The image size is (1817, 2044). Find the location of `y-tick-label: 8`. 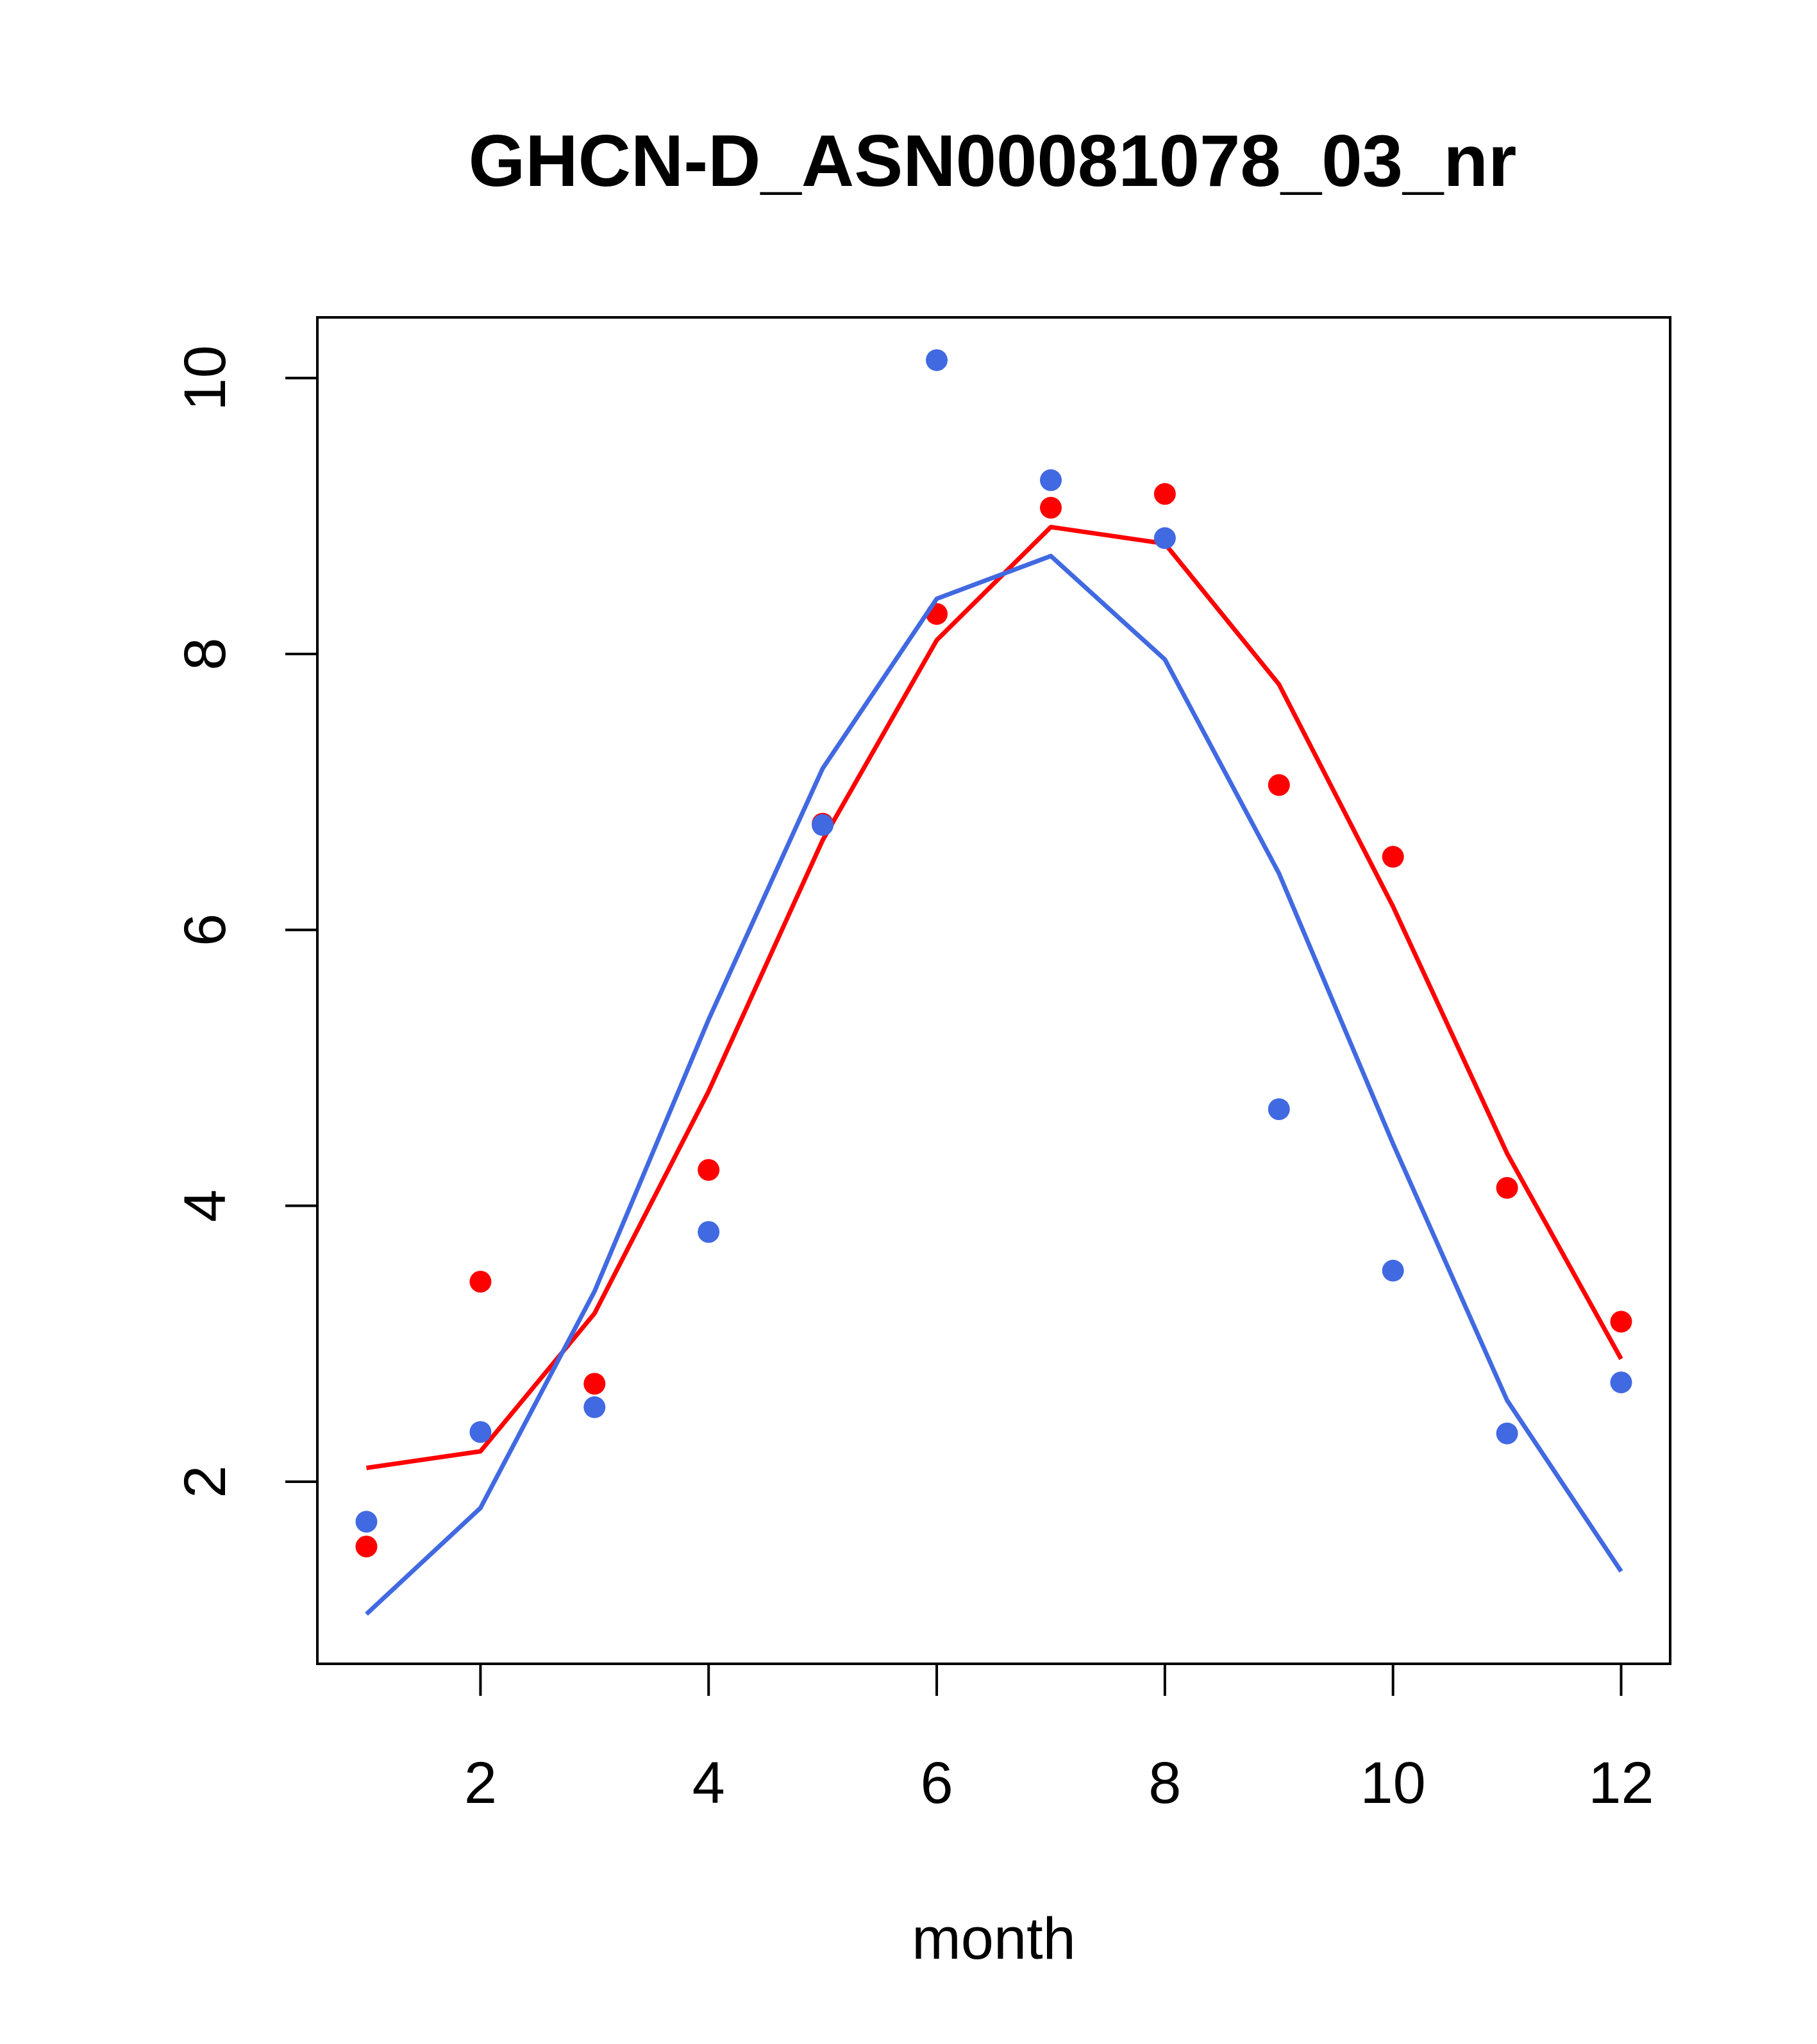

y-tick-label: 8 is located at coordinates (205, 653).